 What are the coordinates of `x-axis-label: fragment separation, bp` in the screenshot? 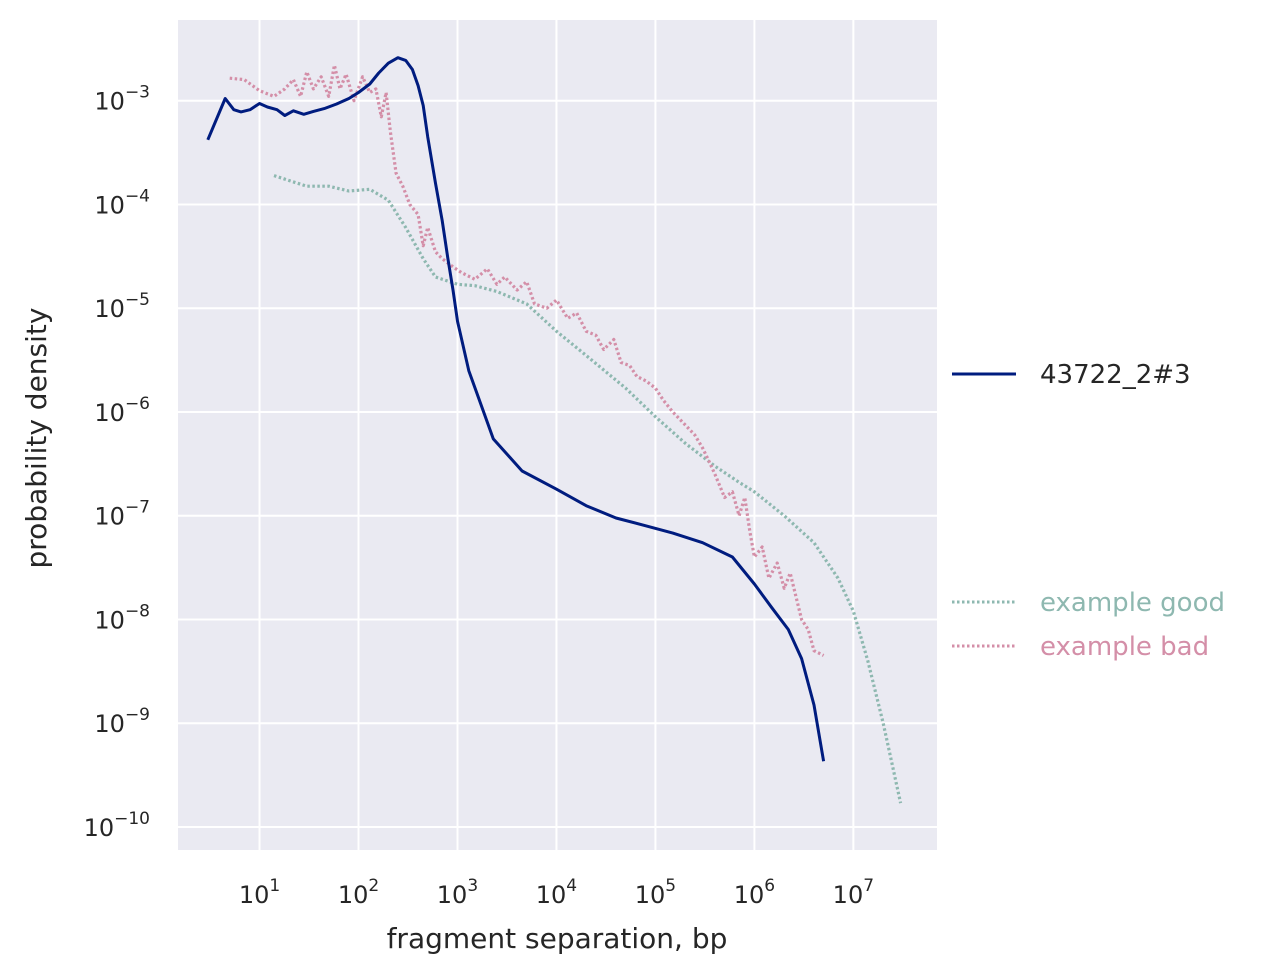 It's located at (557, 938).